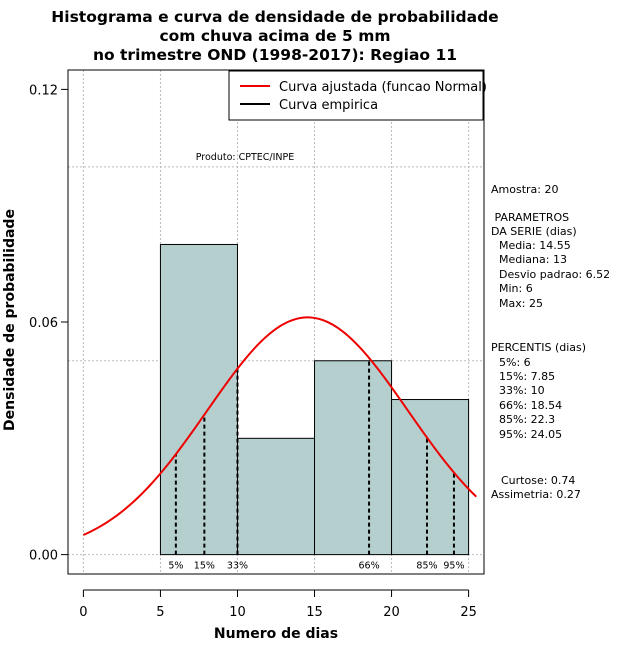 The image size is (640, 660). Describe the element at coordinates (524, 189) in the screenshot. I see `sample-size: Amostra: 20` at that location.